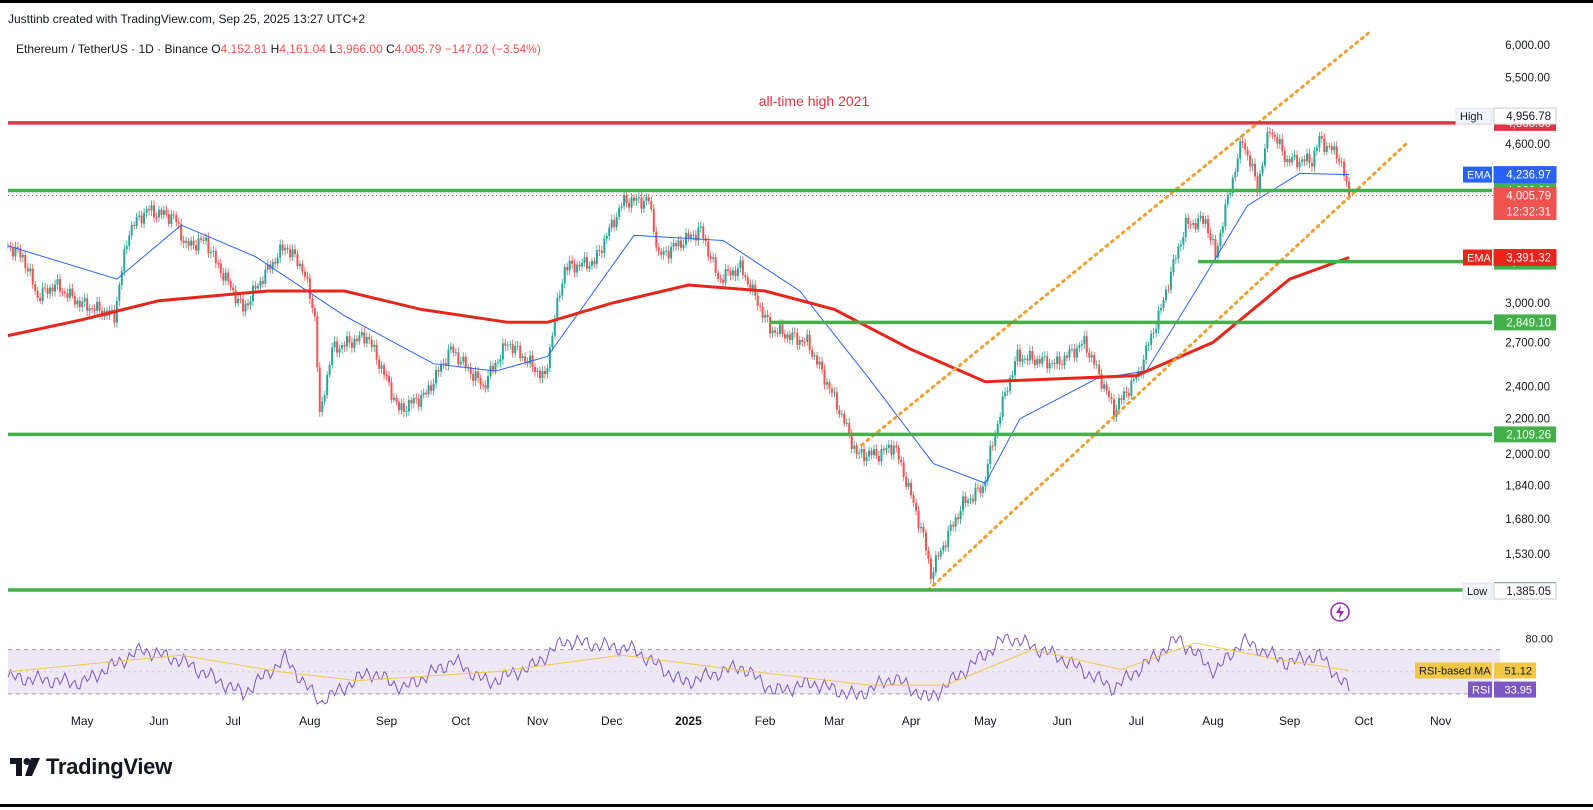 Image resolution: width=1593 pixels, height=810 pixels. Describe the element at coordinates (765, 721) in the screenshot. I see `time-tick-label: Feb` at that location.